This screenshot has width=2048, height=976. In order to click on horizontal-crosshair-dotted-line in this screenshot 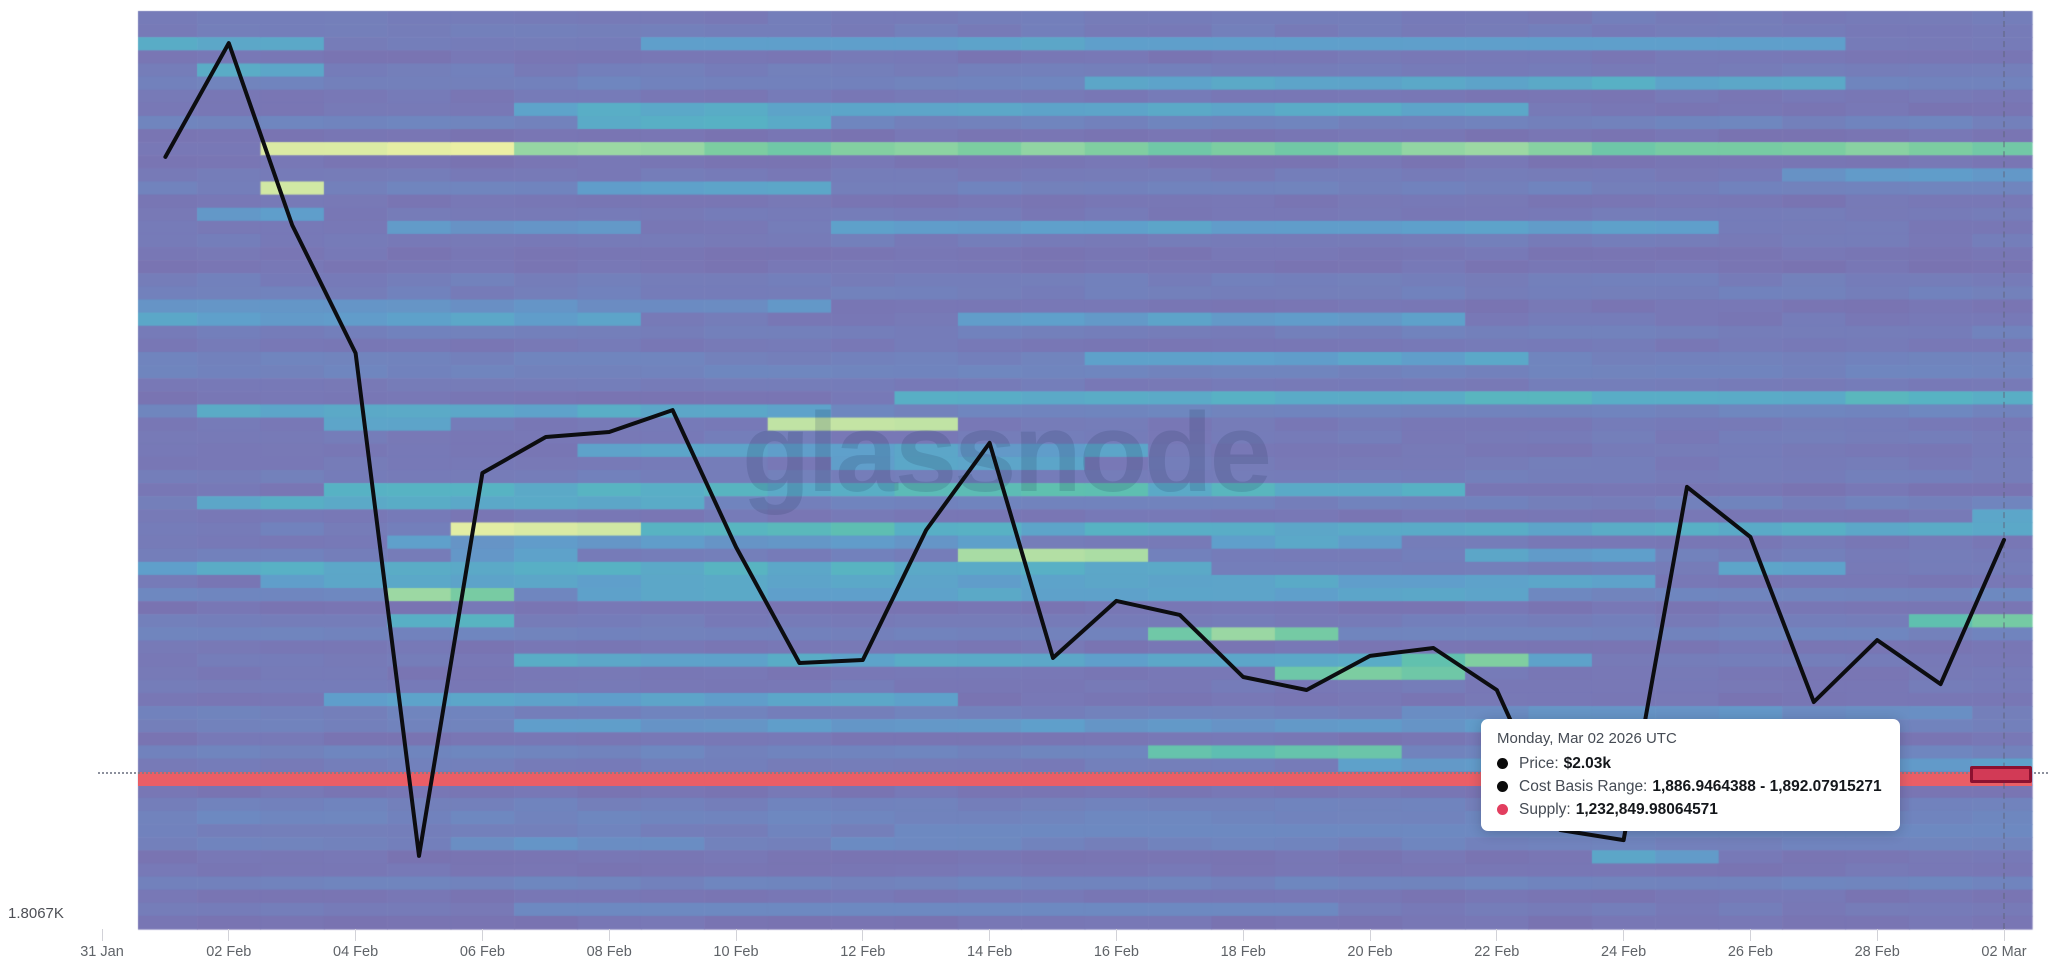, I will do `click(1073, 773)`.